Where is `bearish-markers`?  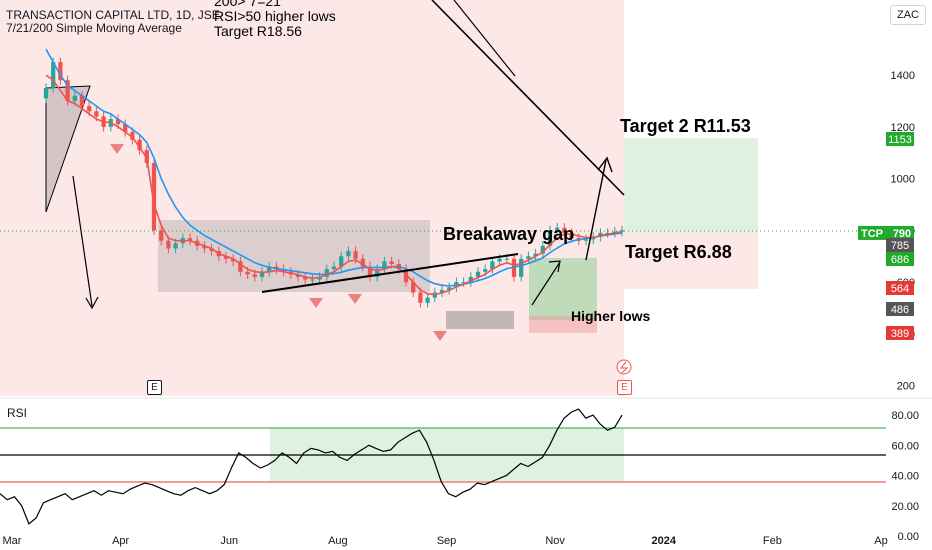 bearish-markers is located at coordinates (278, 242).